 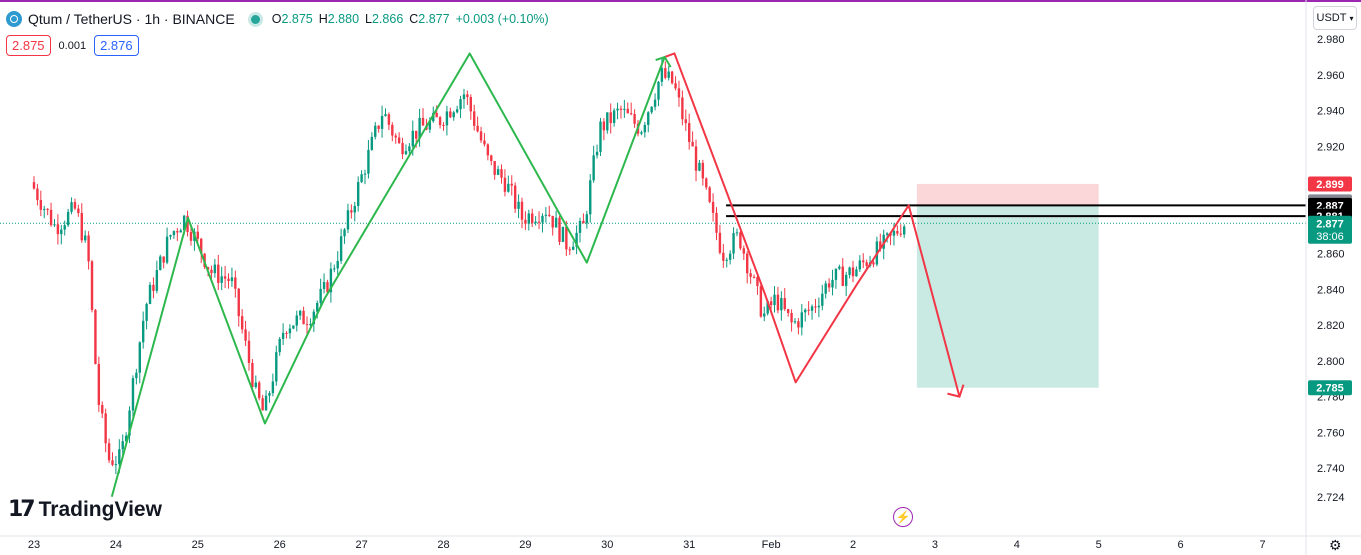 I want to click on x-tick-label: 31, so click(x=689, y=545).